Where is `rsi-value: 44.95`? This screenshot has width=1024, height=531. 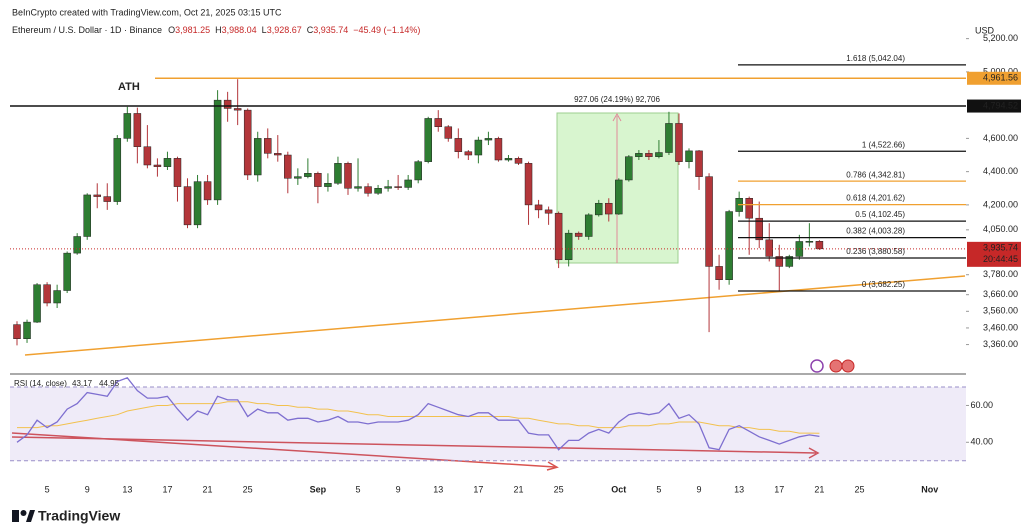 rsi-value: 44.95 is located at coordinates (109, 383).